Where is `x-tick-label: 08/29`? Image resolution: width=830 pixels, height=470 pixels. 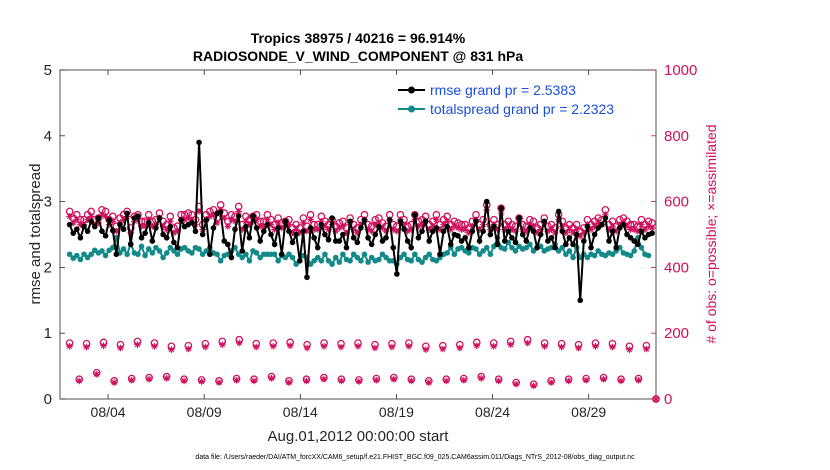
x-tick-label: 08/29 is located at coordinates (588, 412).